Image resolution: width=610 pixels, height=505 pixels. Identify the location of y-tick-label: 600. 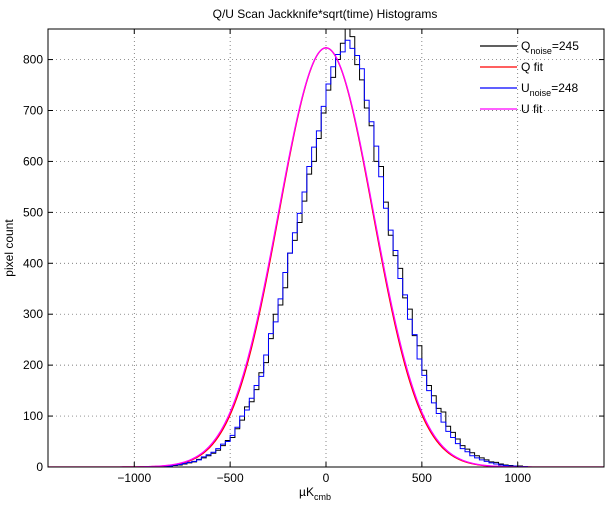
(33, 161).